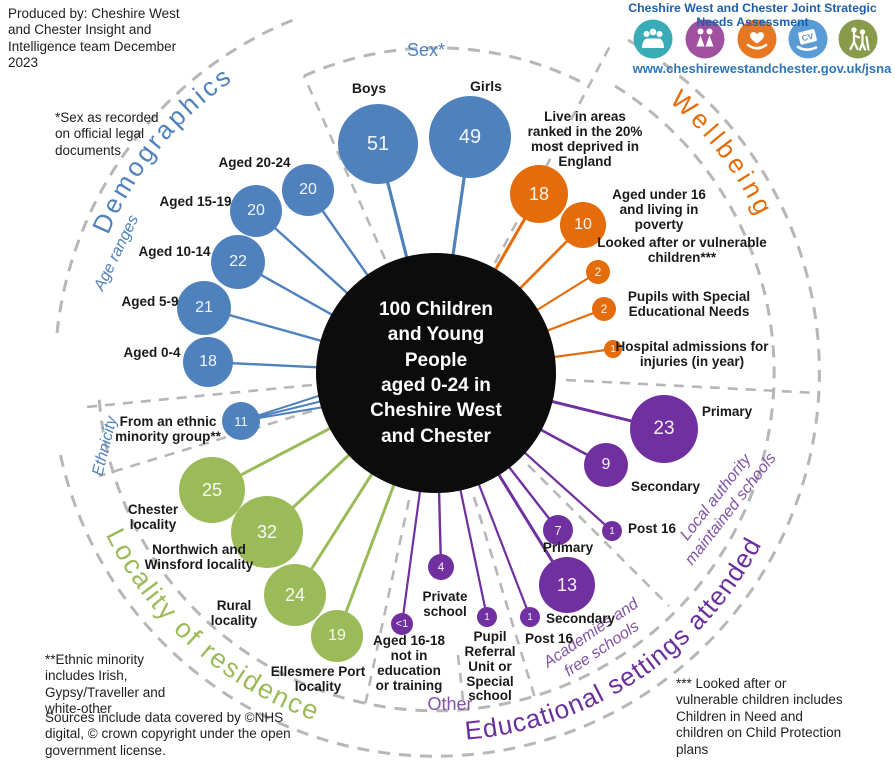 The height and width of the screenshot is (769, 895). What do you see at coordinates (470, 137) in the screenshot?
I see `bubble-girls: 49` at bounding box center [470, 137].